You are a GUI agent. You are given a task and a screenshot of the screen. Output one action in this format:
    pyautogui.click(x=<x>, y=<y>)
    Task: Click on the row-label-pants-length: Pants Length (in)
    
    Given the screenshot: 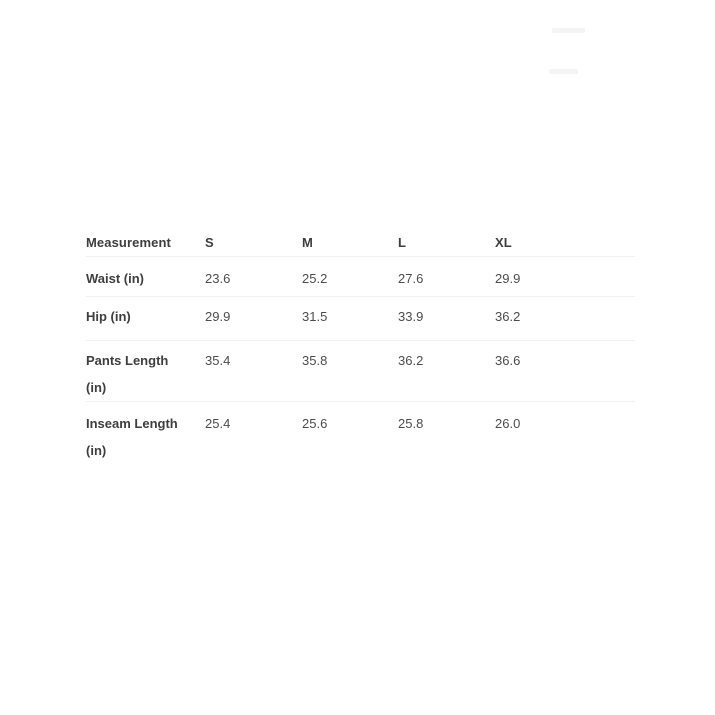 What is the action you would take?
    pyautogui.click(x=145, y=374)
    